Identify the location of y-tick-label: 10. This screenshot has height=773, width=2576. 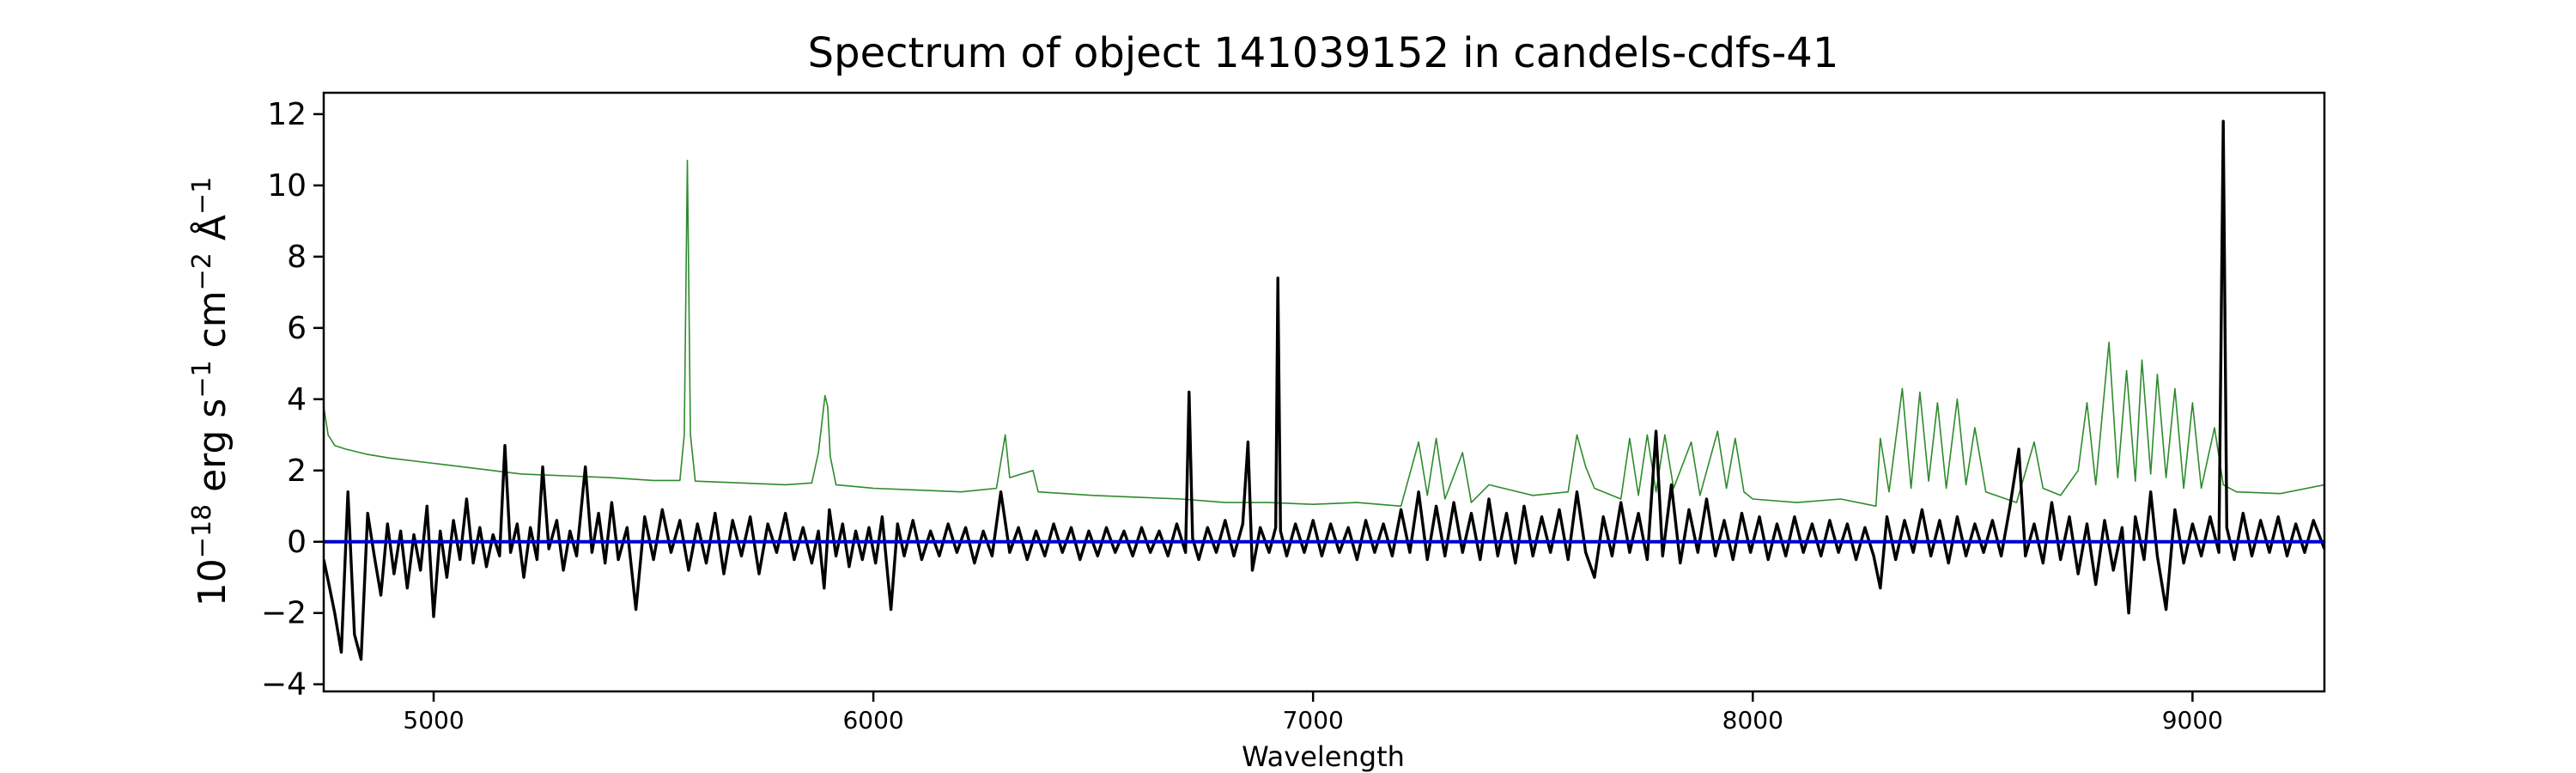
(287, 186).